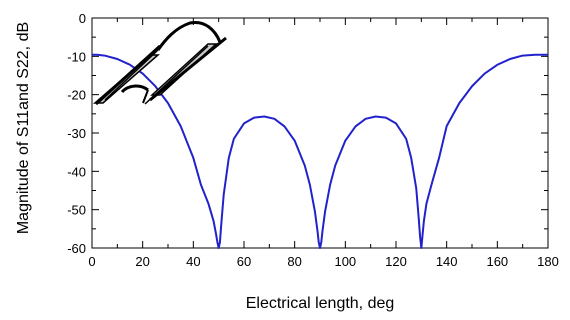  I want to click on x-tick-label: 20, so click(142, 261).